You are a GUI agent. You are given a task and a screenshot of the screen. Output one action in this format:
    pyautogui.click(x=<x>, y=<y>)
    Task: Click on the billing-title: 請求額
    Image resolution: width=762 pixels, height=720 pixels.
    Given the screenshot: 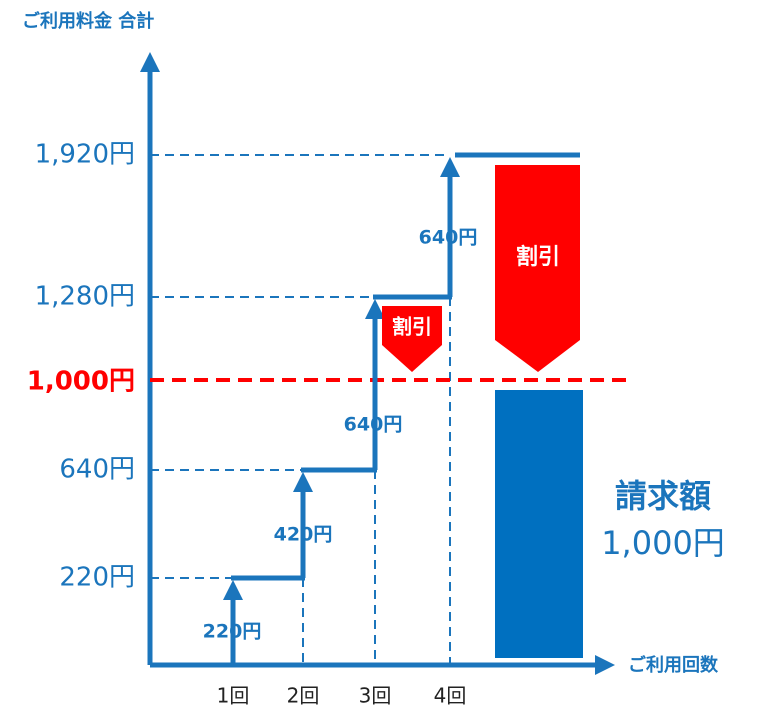 What is the action you would take?
    pyautogui.click(x=663, y=496)
    